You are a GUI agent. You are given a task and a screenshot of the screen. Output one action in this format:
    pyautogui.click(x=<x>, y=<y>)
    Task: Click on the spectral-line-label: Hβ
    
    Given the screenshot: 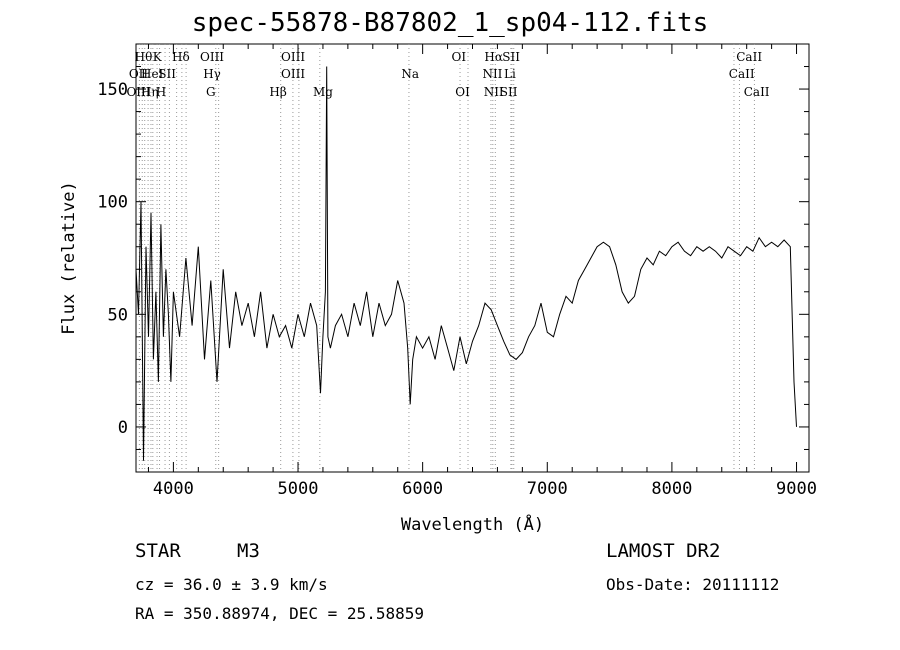 What is the action you would take?
    pyautogui.click(x=277, y=92)
    